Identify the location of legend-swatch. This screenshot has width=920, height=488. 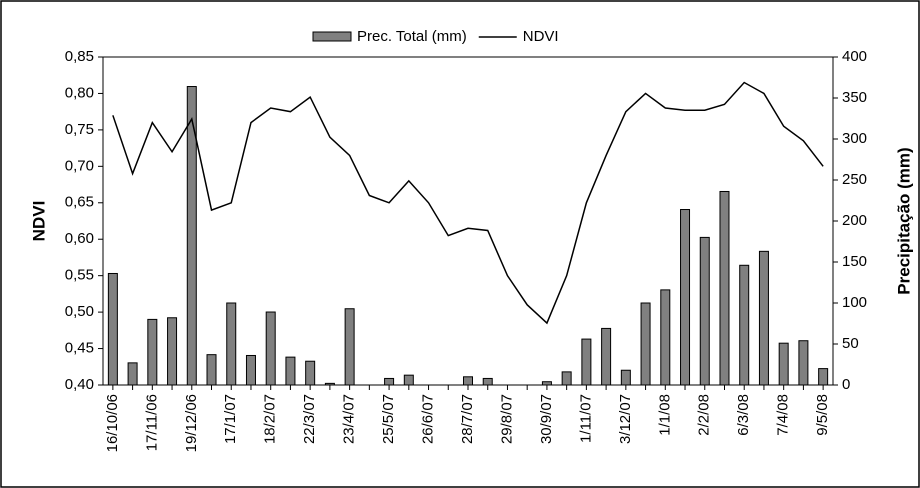
(332, 36).